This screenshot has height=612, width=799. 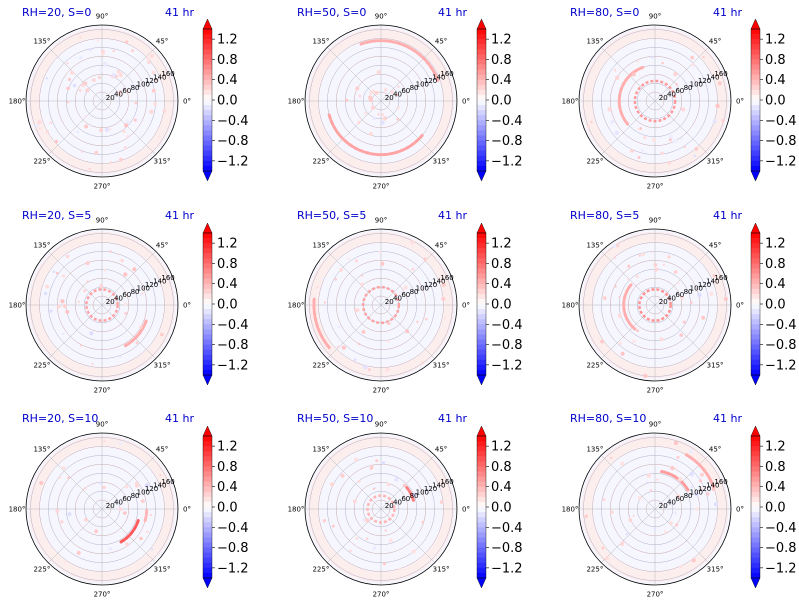 What do you see at coordinates (499, 304) in the screenshot?
I see `colorbar: 1.2 0.8 0.4 0.0 −0.4 −0.8 −1.2` at bounding box center [499, 304].